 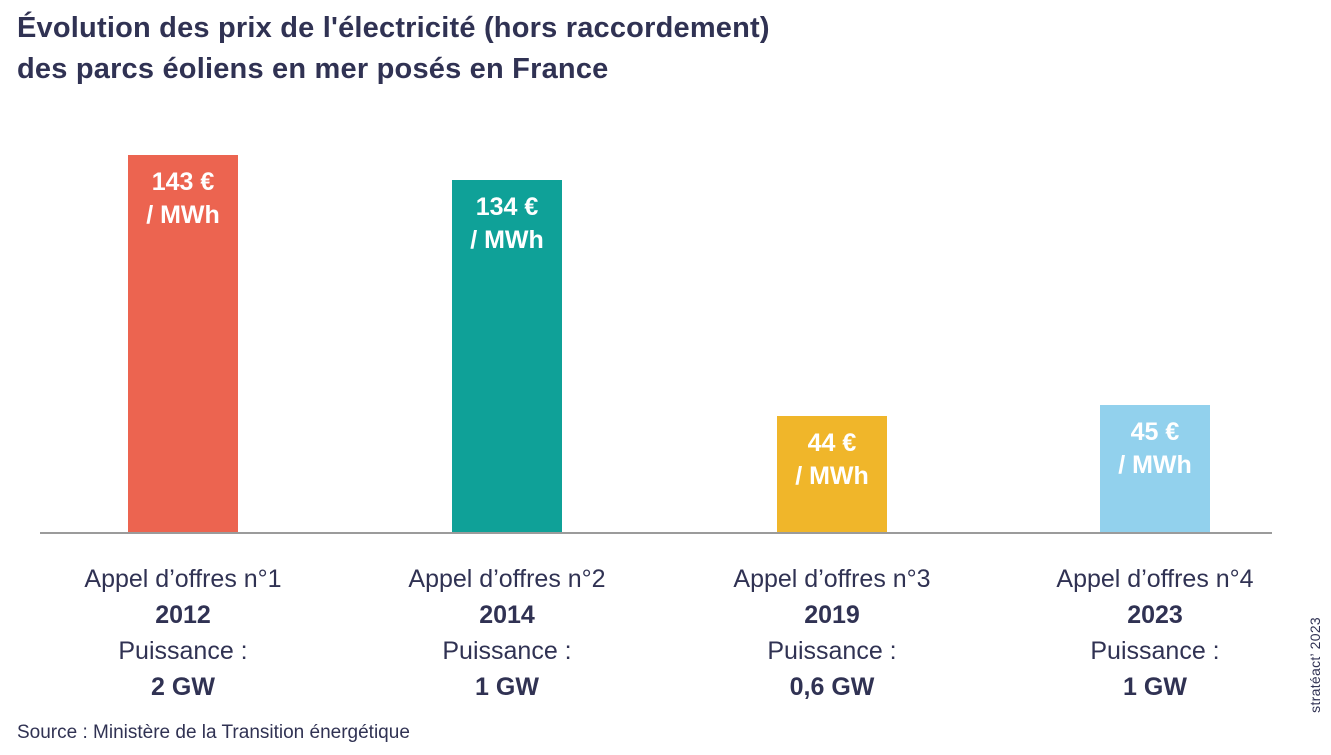 I want to click on tender-name: Appel d’offres n°1, so click(x=183, y=579).